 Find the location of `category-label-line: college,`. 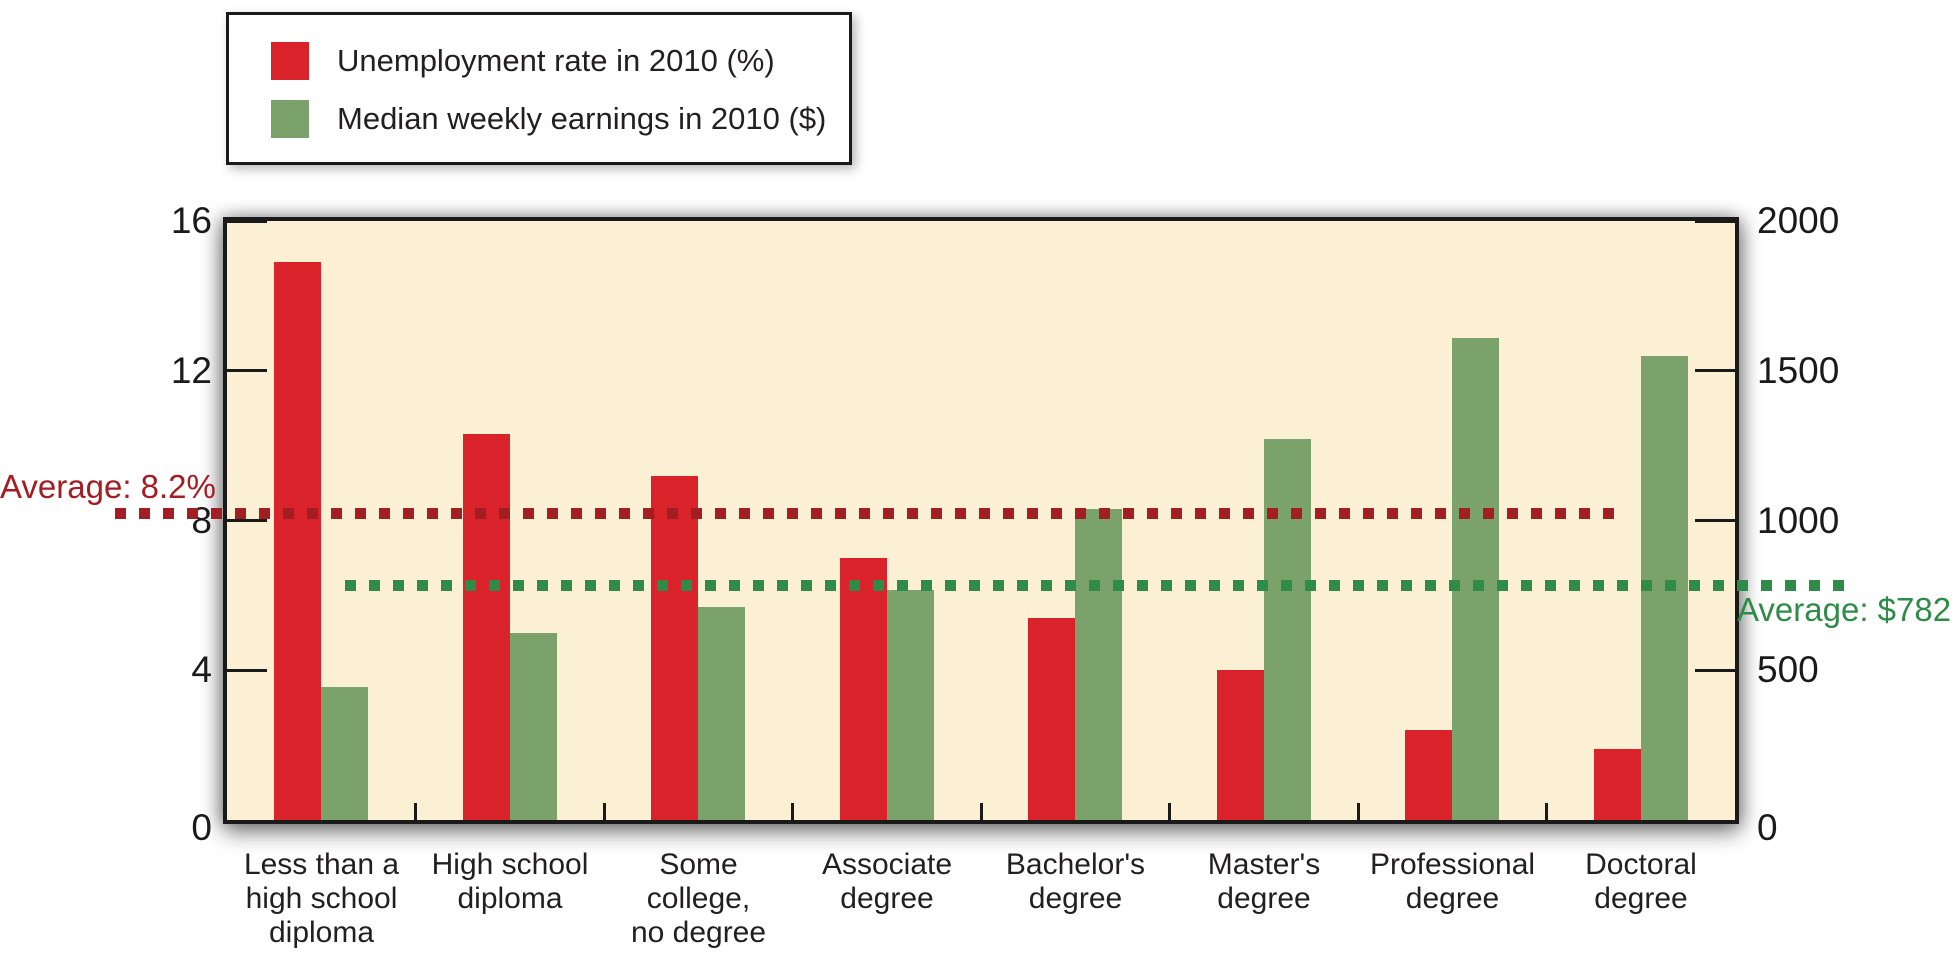

category-label-line: college, is located at coordinates (698, 898).